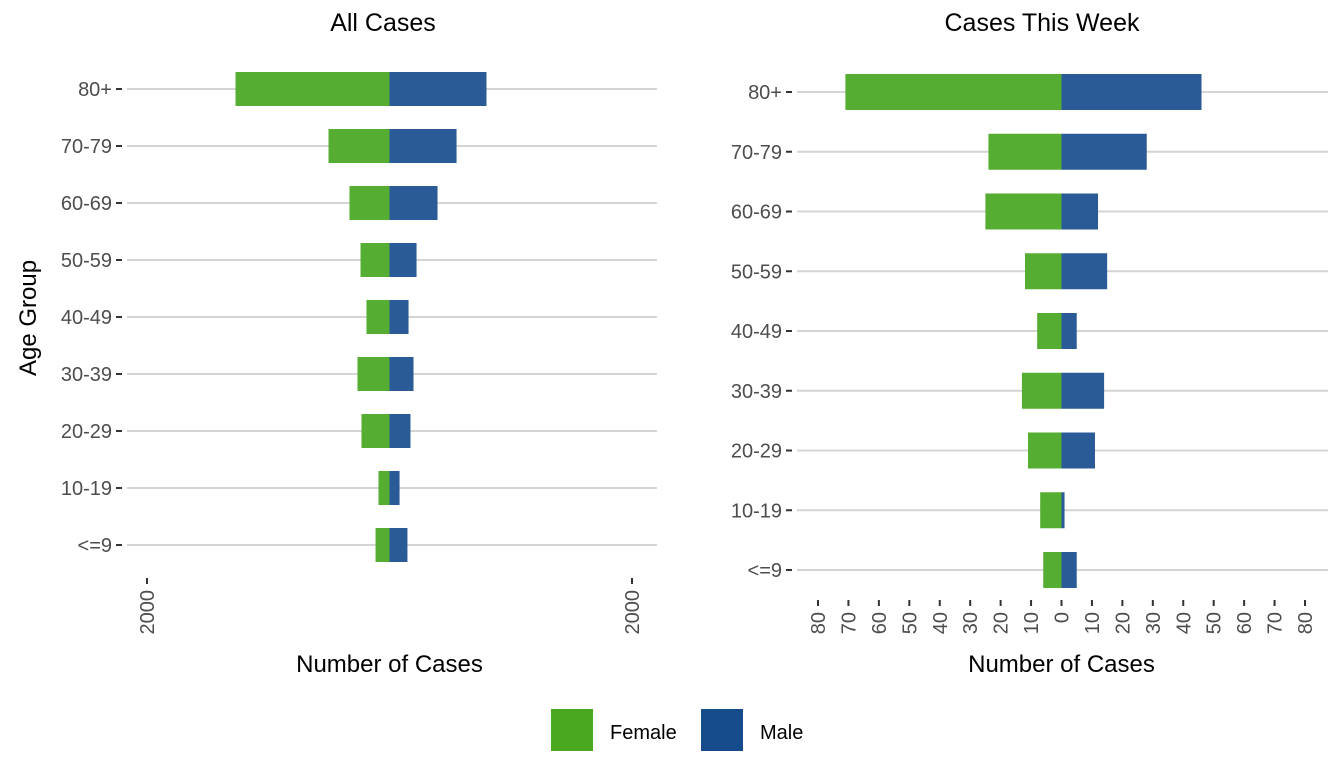  What do you see at coordinates (781, 733) in the screenshot?
I see `legend-label-male: Male` at bounding box center [781, 733].